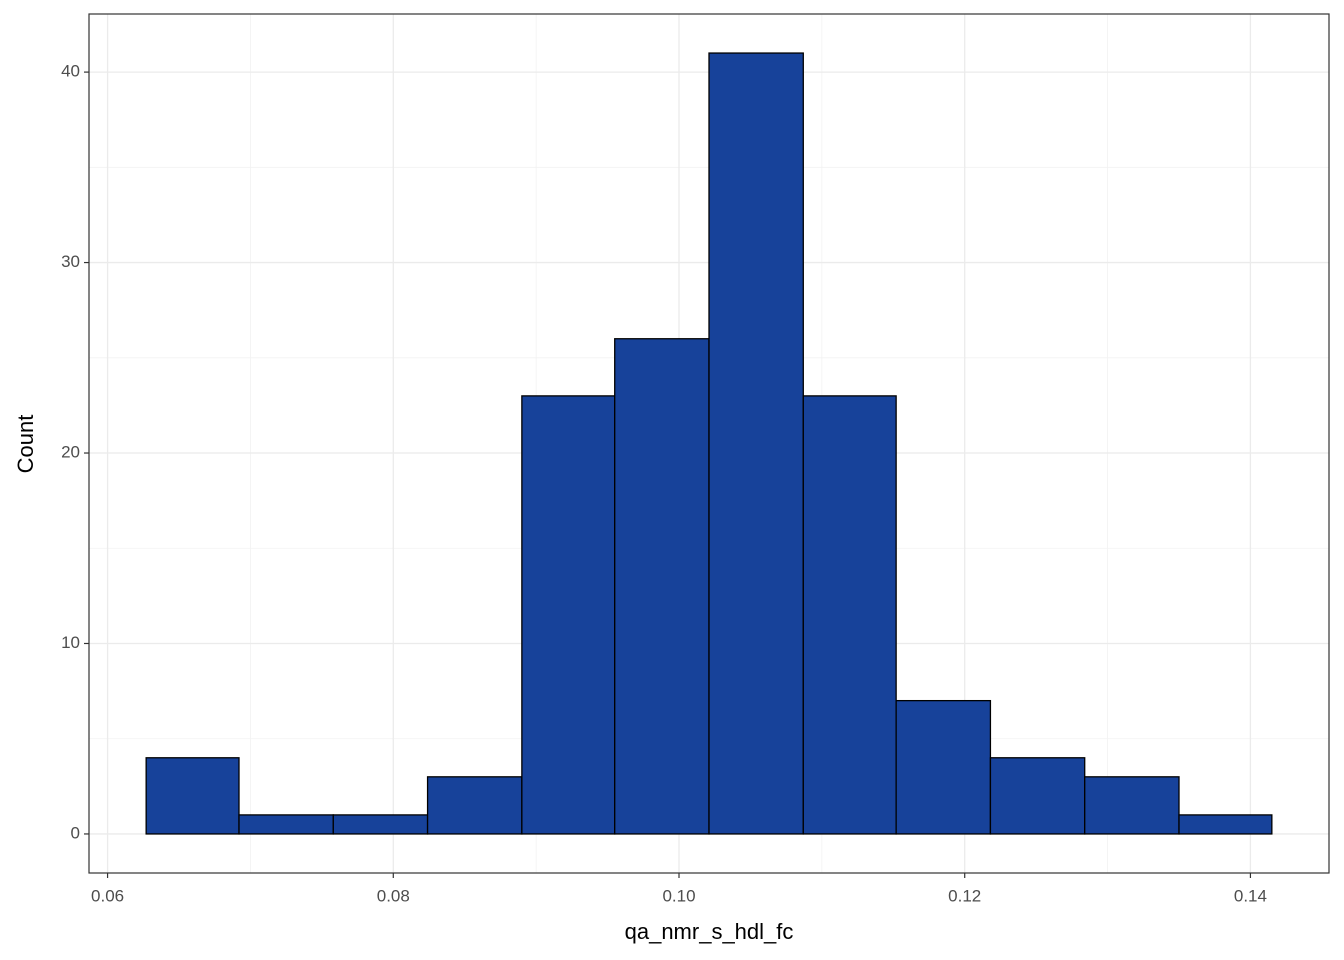 The image size is (1344, 960). What do you see at coordinates (964, 895) in the screenshot?
I see `x-tick-label: 0.12` at bounding box center [964, 895].